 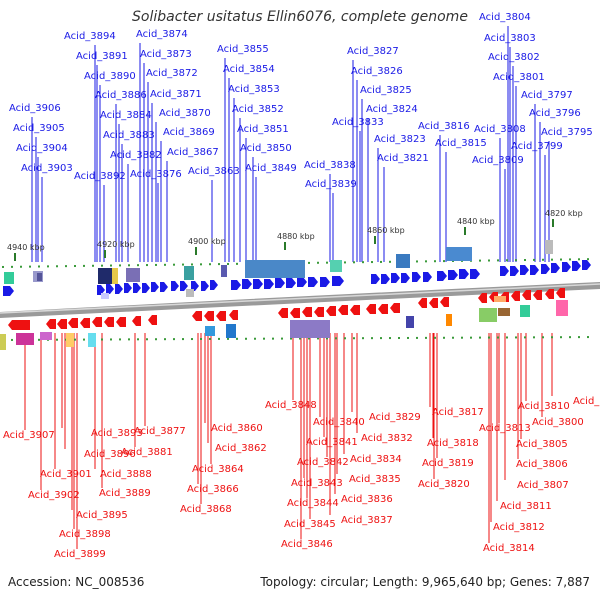 I want to click on forward-gene-label: Acid_3871, so click(x=176, y=94).